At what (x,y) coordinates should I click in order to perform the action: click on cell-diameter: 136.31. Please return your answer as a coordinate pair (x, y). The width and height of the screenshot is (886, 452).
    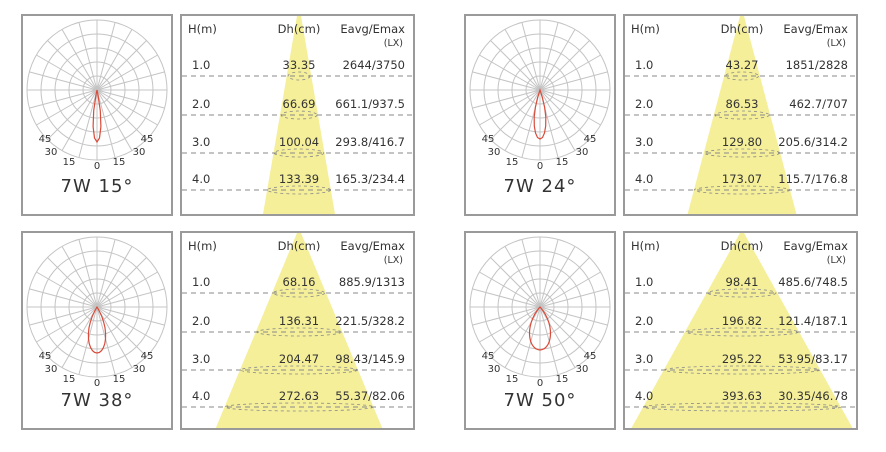
    Looking at the image, I should click on (299, 321).